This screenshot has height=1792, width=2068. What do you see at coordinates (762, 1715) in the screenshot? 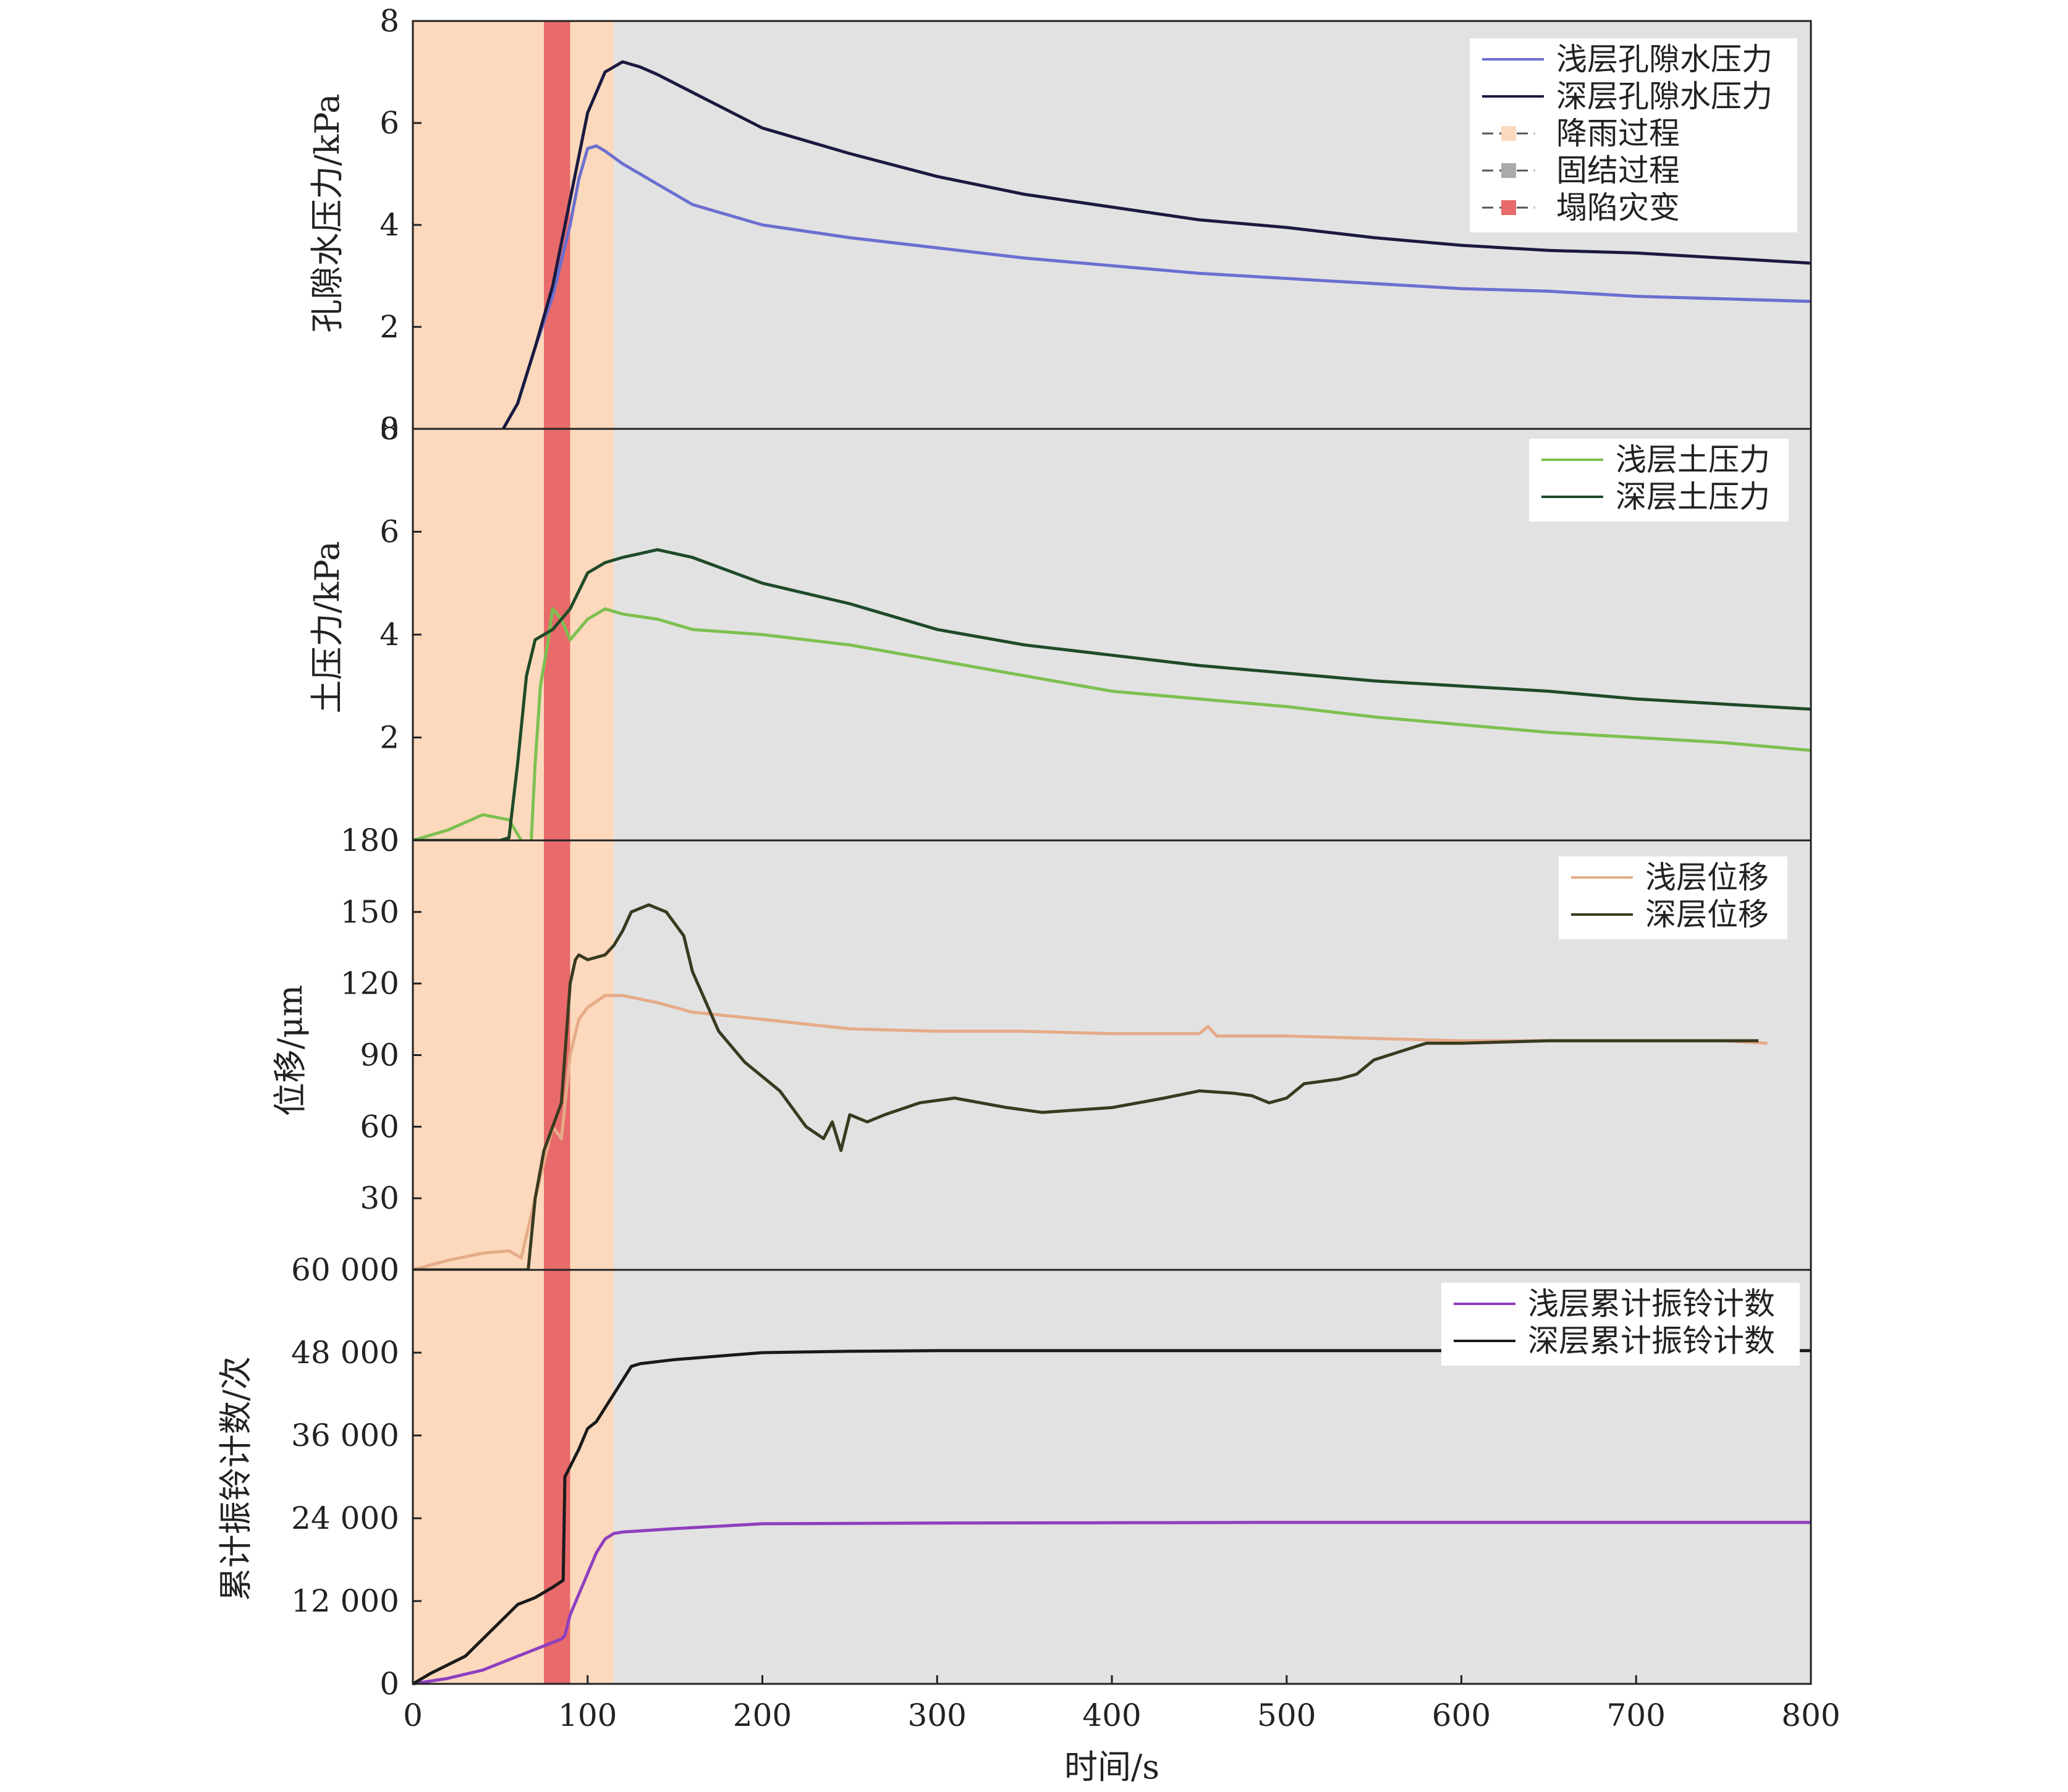
I see `x-tick-label: 200` at bounding box center [762, 1715].